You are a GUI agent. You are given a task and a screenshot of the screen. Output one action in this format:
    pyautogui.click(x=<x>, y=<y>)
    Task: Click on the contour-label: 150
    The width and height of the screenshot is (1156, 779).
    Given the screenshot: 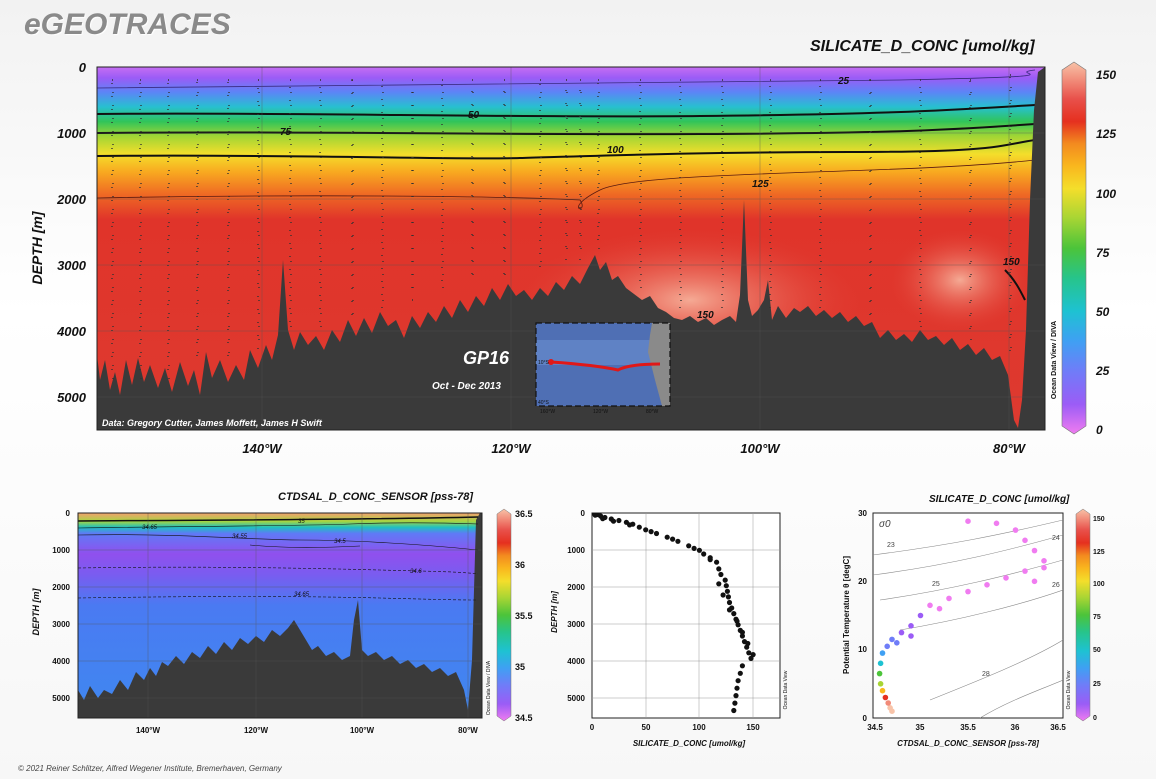 What is the action you would take?
    pyautogui.click(x=1011, y=262)
    